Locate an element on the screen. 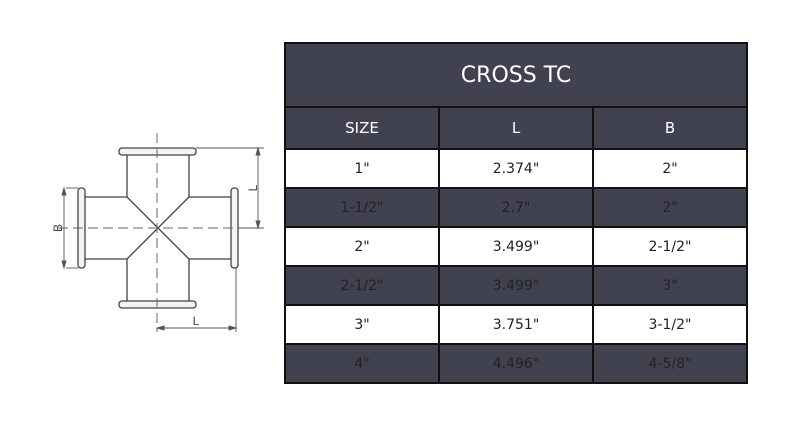  center-lines is located at coordinates (163, 232).